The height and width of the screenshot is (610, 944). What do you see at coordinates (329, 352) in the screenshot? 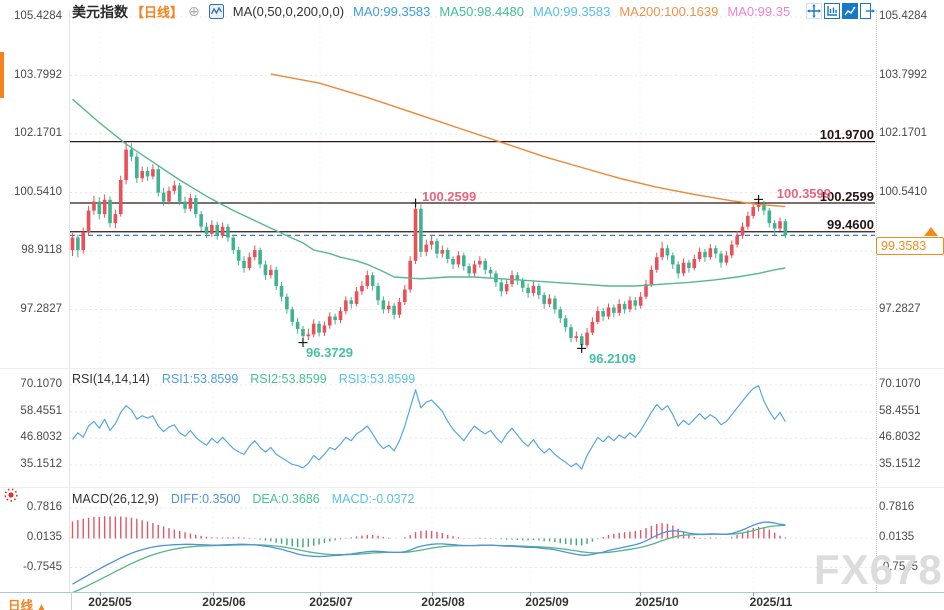
I see `low1-label: 96.3729` at bounding box center [329, 352].